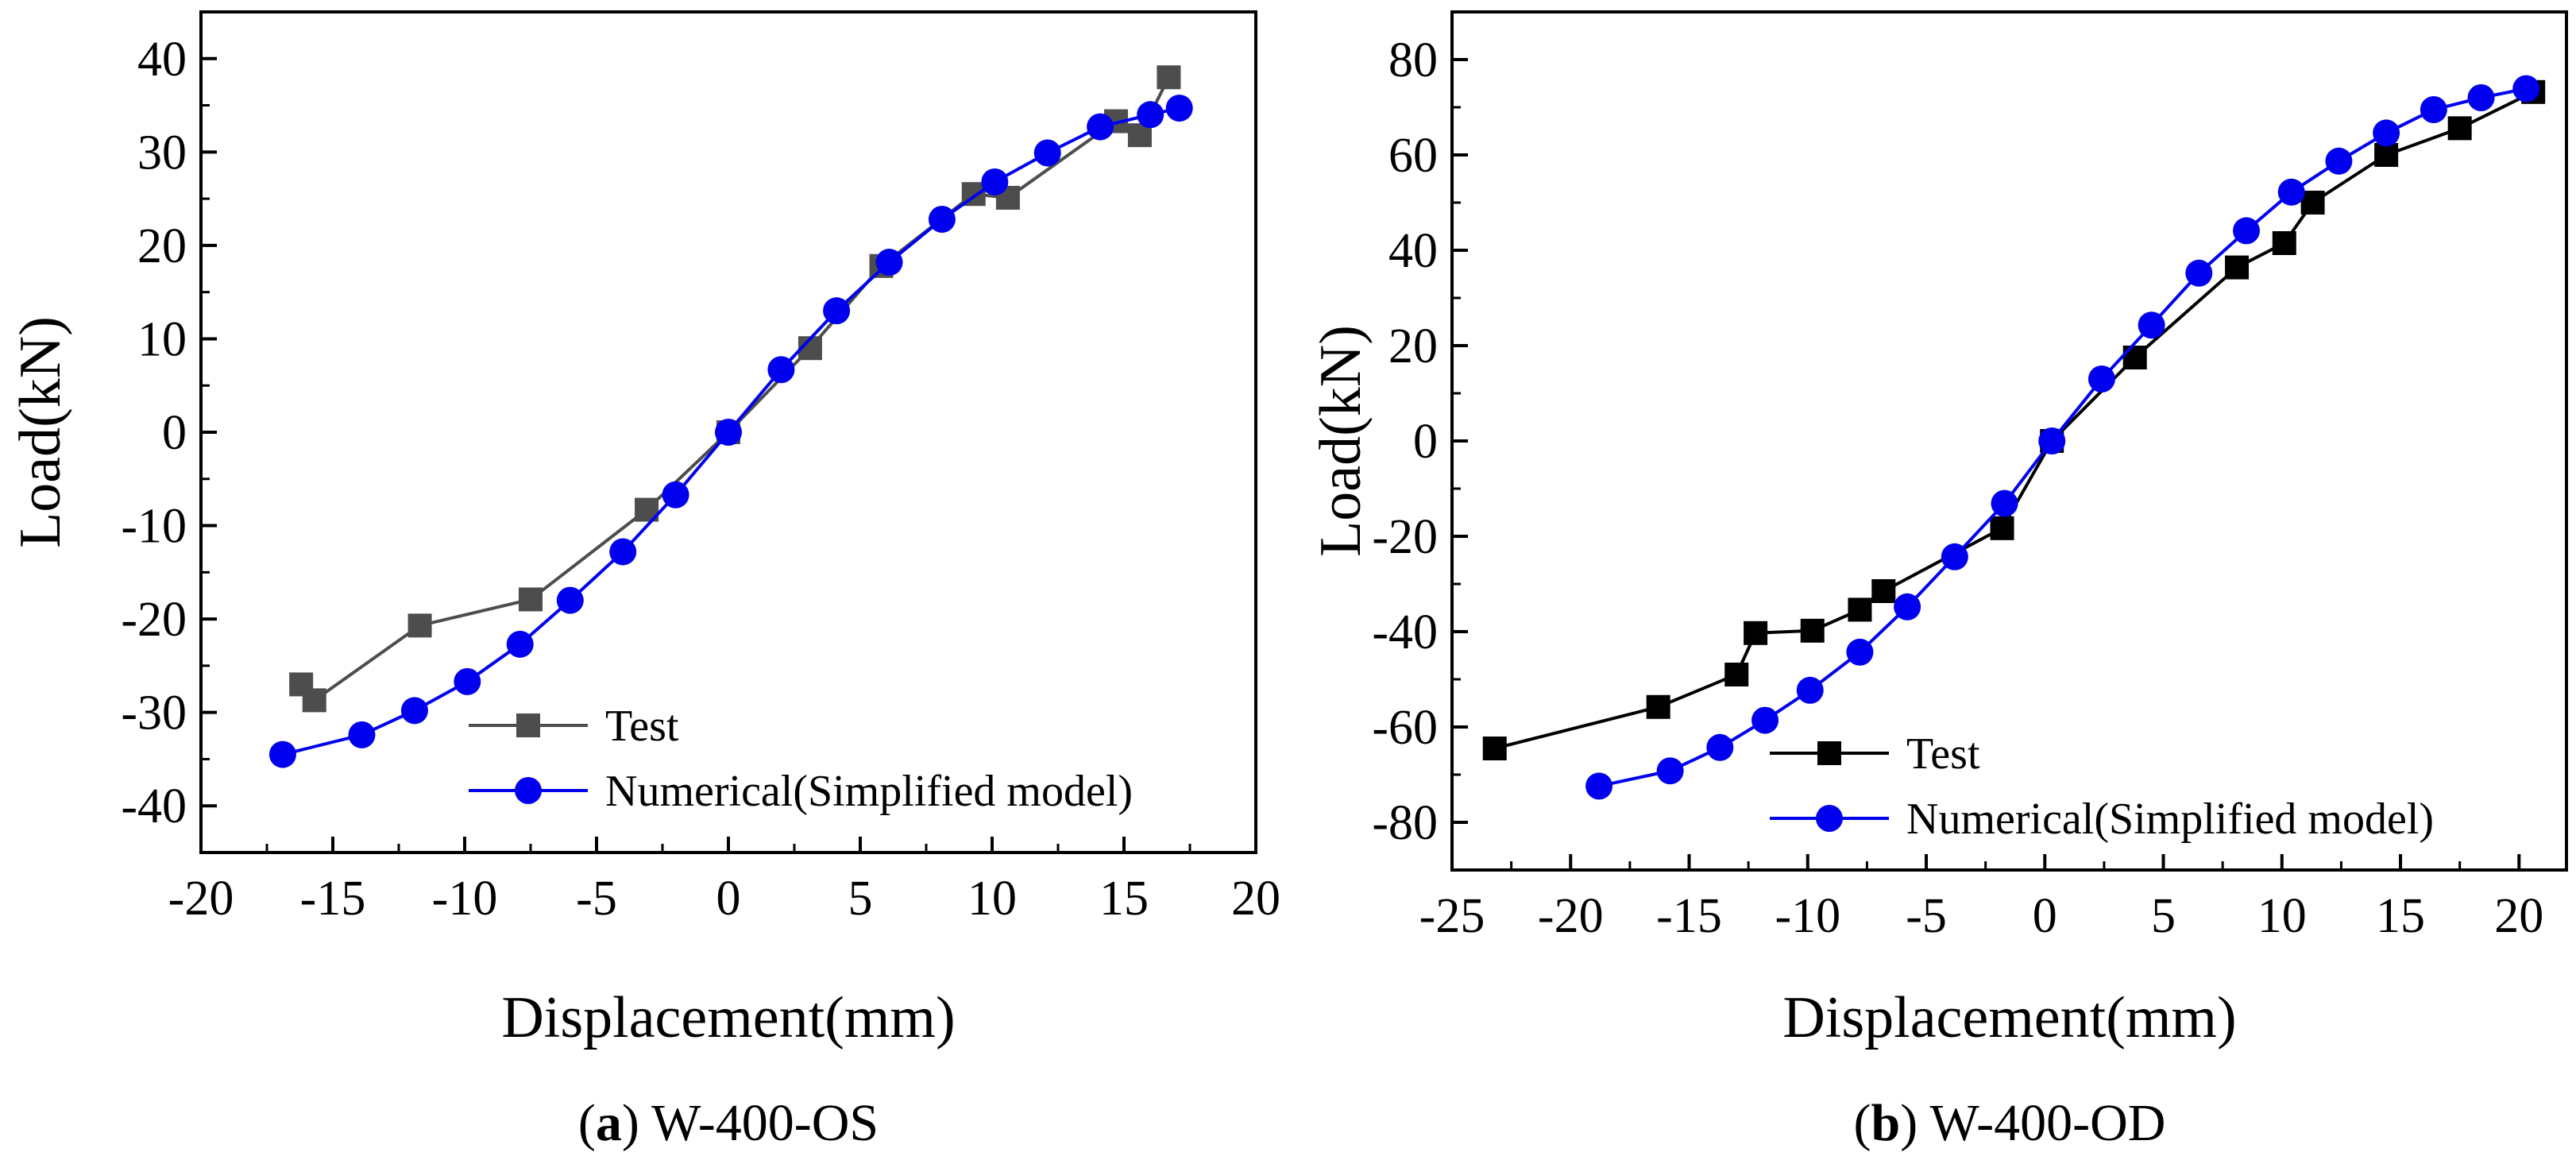  Describe the element at coordinates (2400, 916) in the screenshot. I see `x-tick-label-b: 15` at that location.